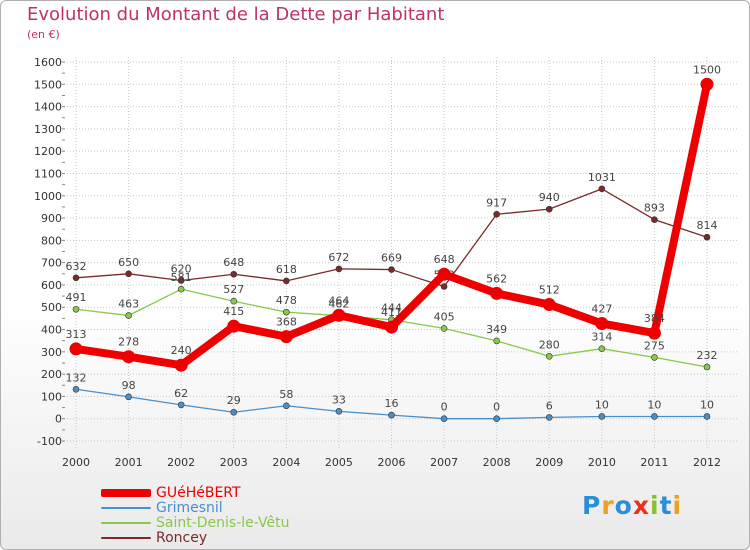 The height and width of the screenshot is (550, 750). What do you see at coordinates (198, 492) in the screenshot?
I see `legend-label: GUéHéBERT` at bounding box center [198, 492].